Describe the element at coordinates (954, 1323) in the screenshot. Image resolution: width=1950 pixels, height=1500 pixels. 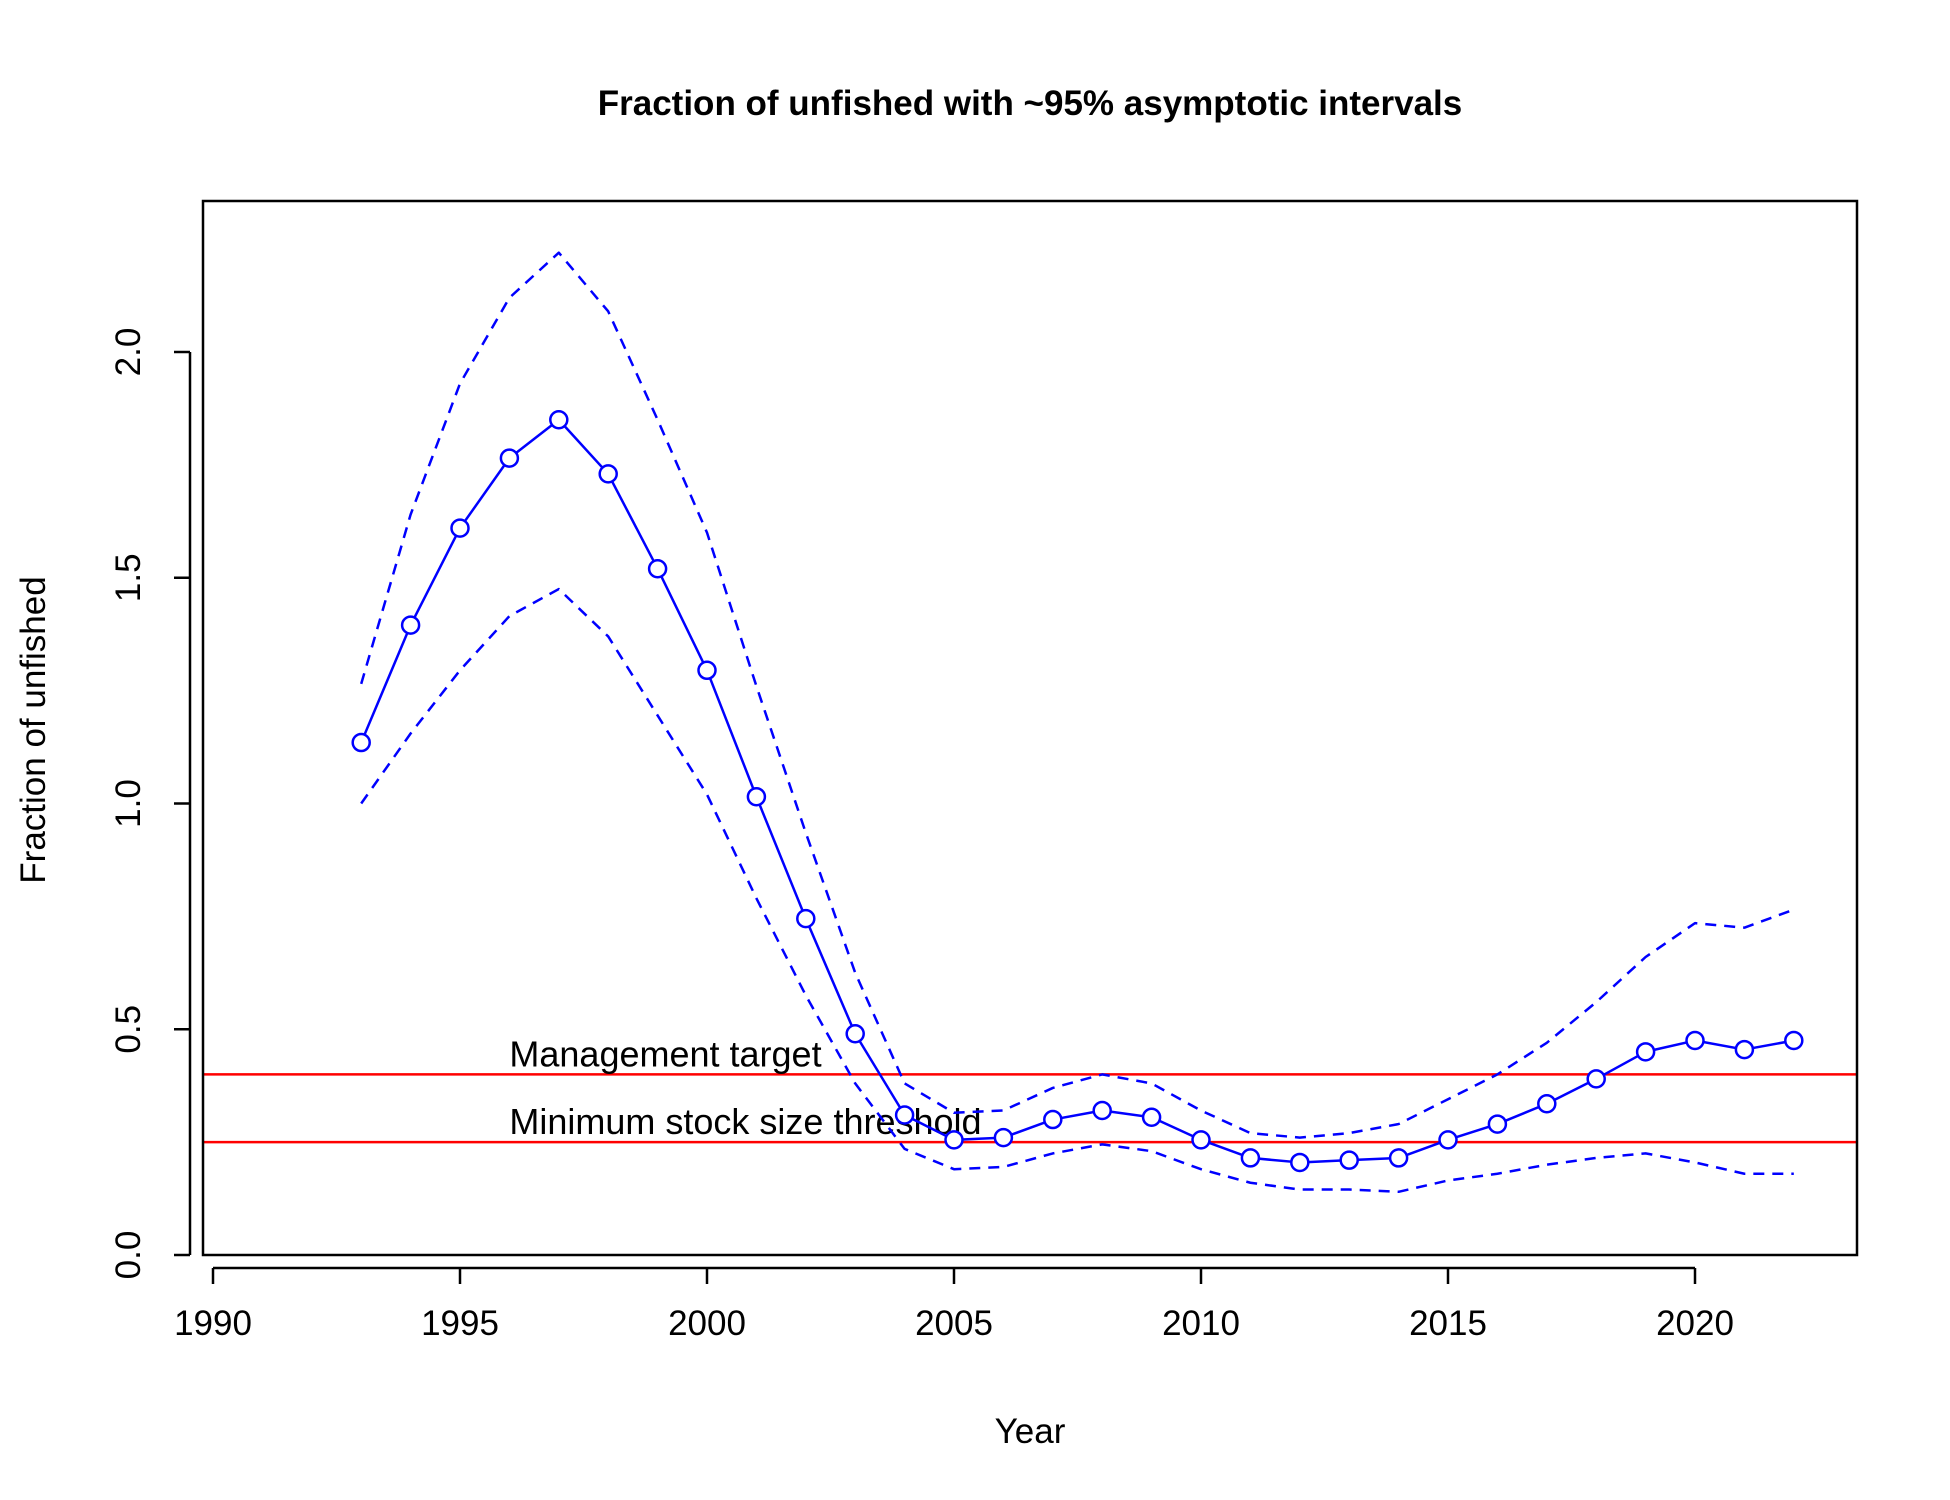
I see `x-tick-label: 2005` at that location.